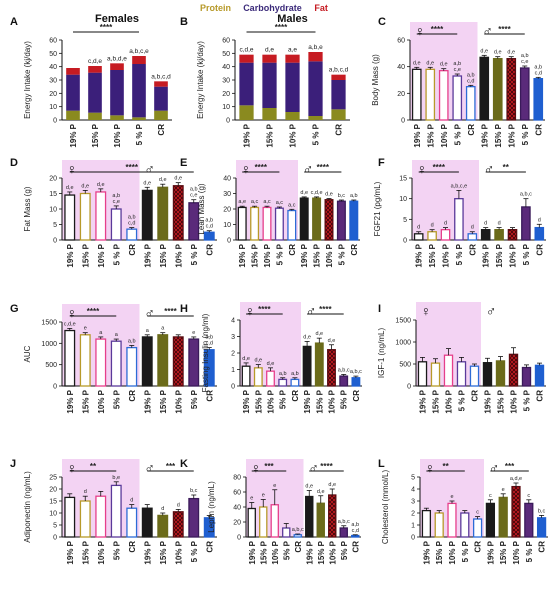  Describe the element at coordinates (237, 478) in the screenshot. I see `y-tick-label: 80` at that location.